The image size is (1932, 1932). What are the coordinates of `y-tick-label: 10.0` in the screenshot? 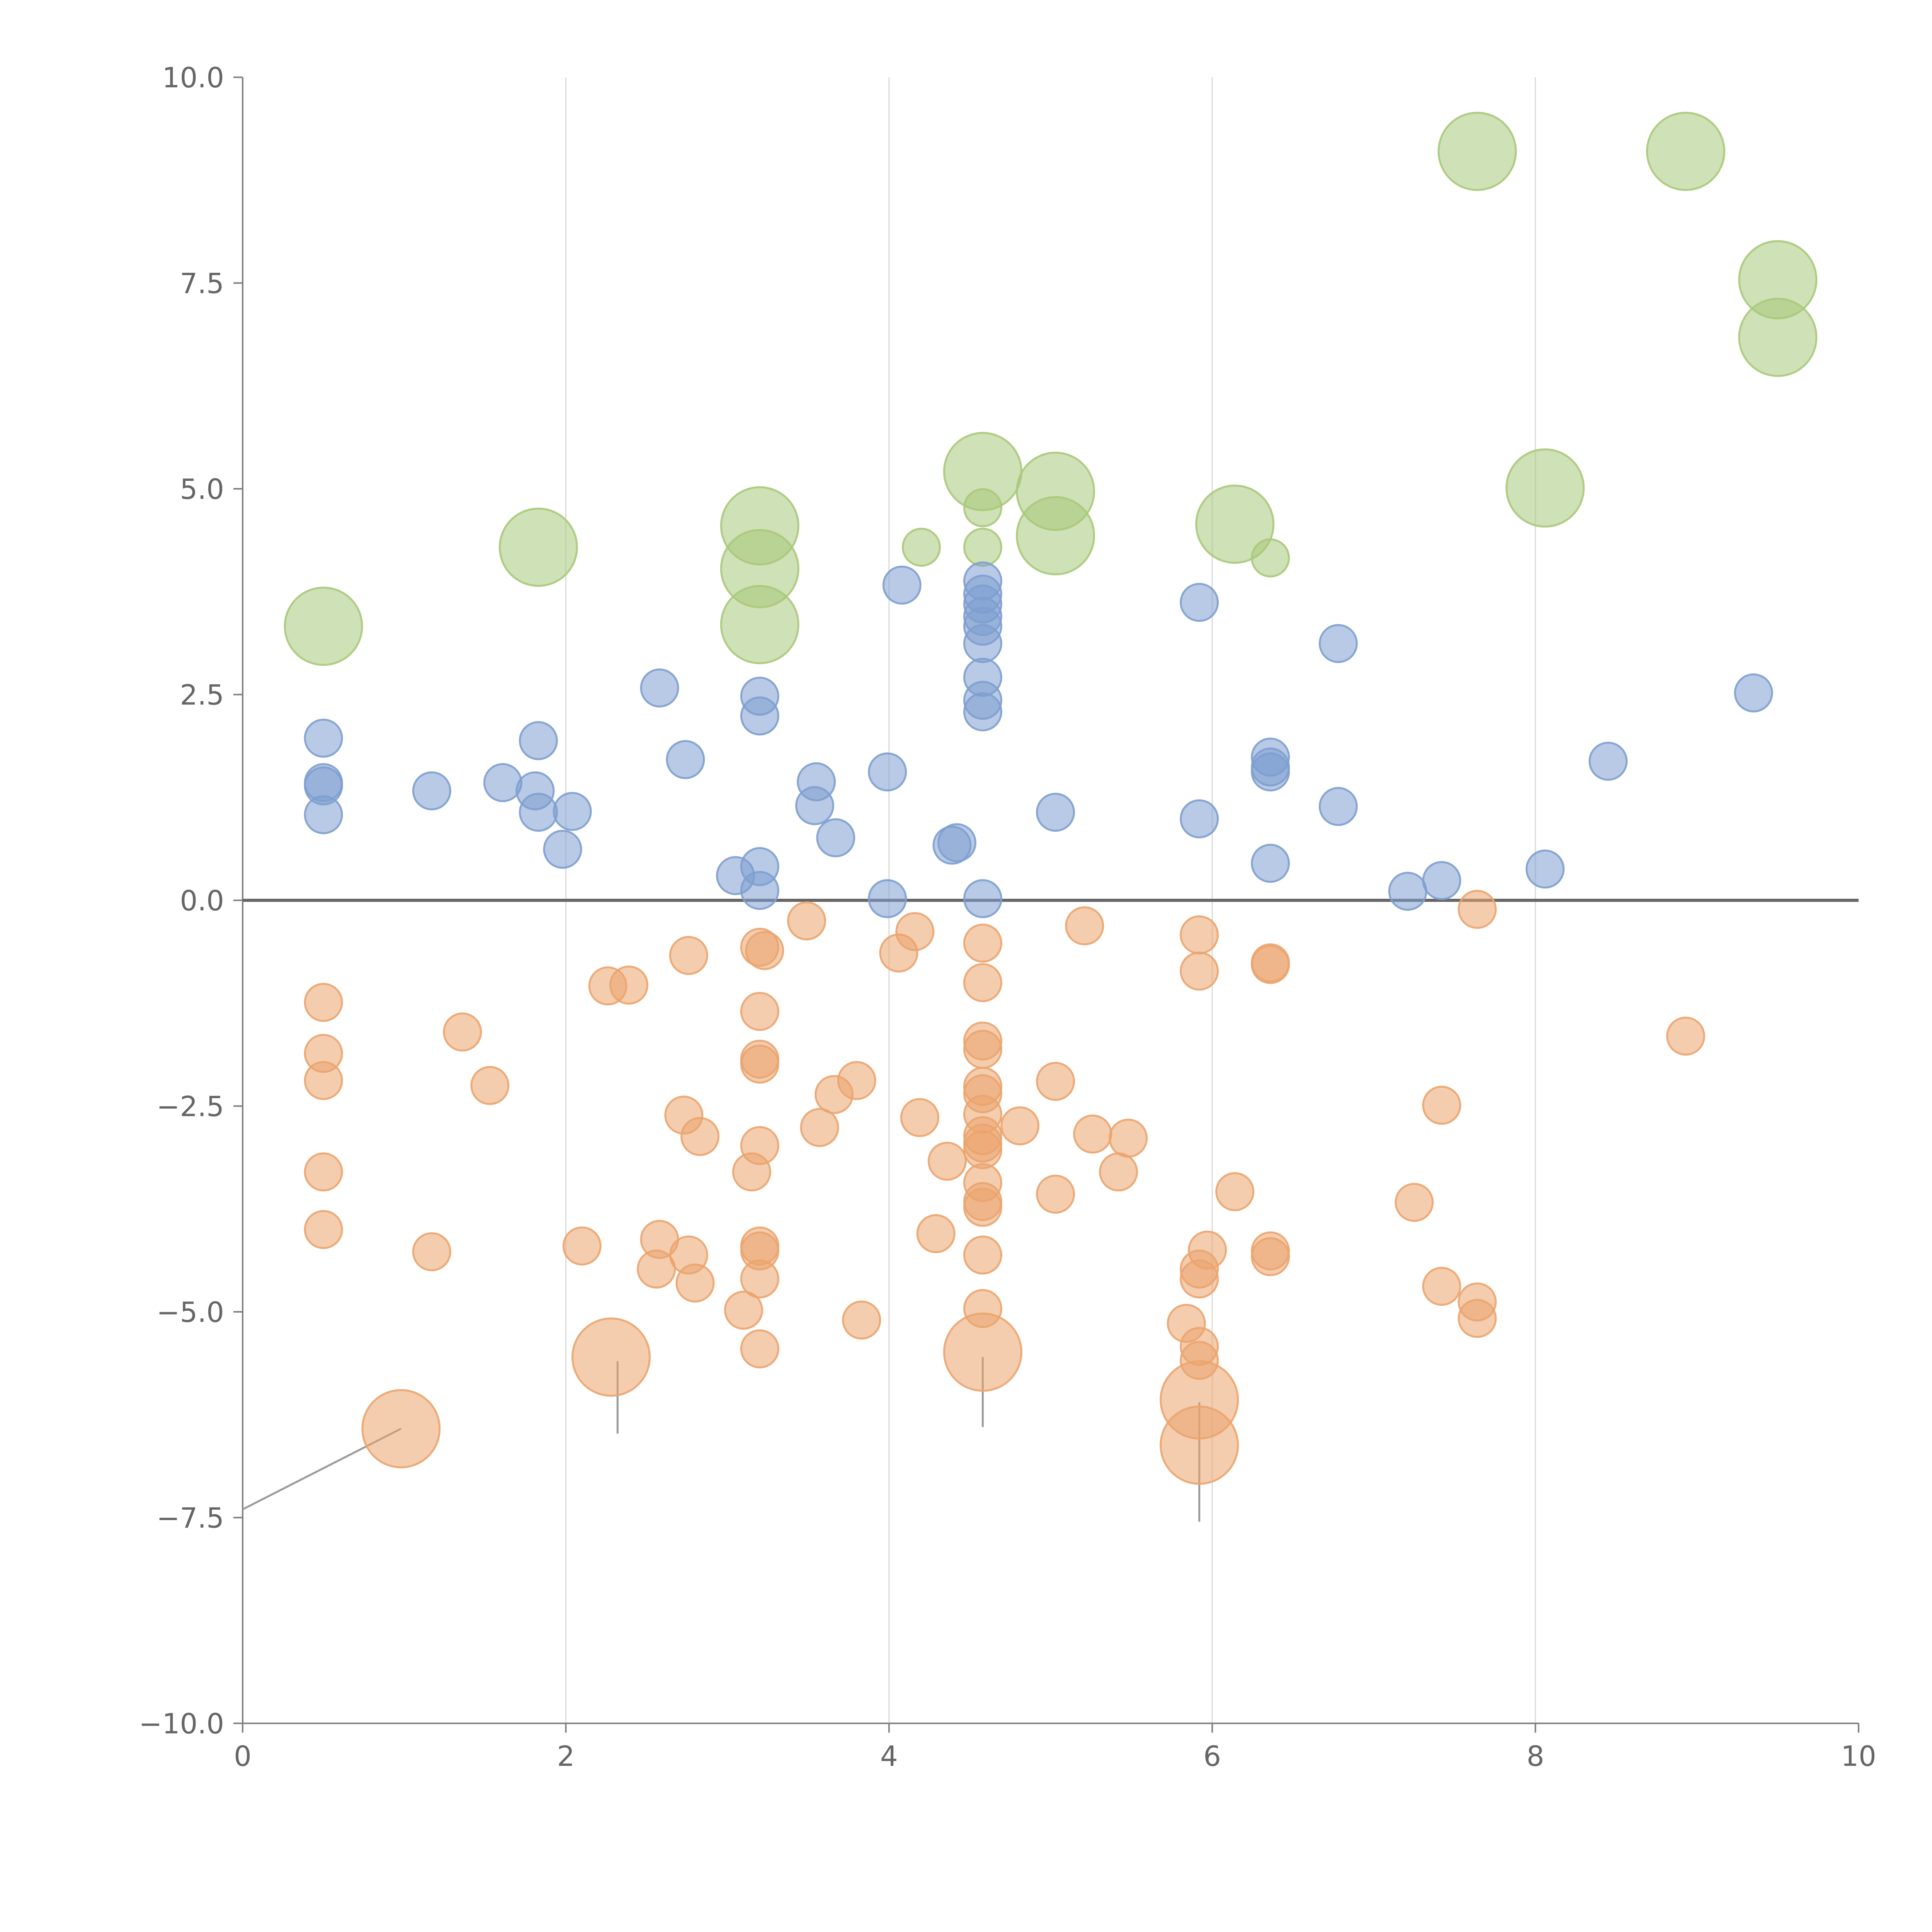 It's located at (193, 78).